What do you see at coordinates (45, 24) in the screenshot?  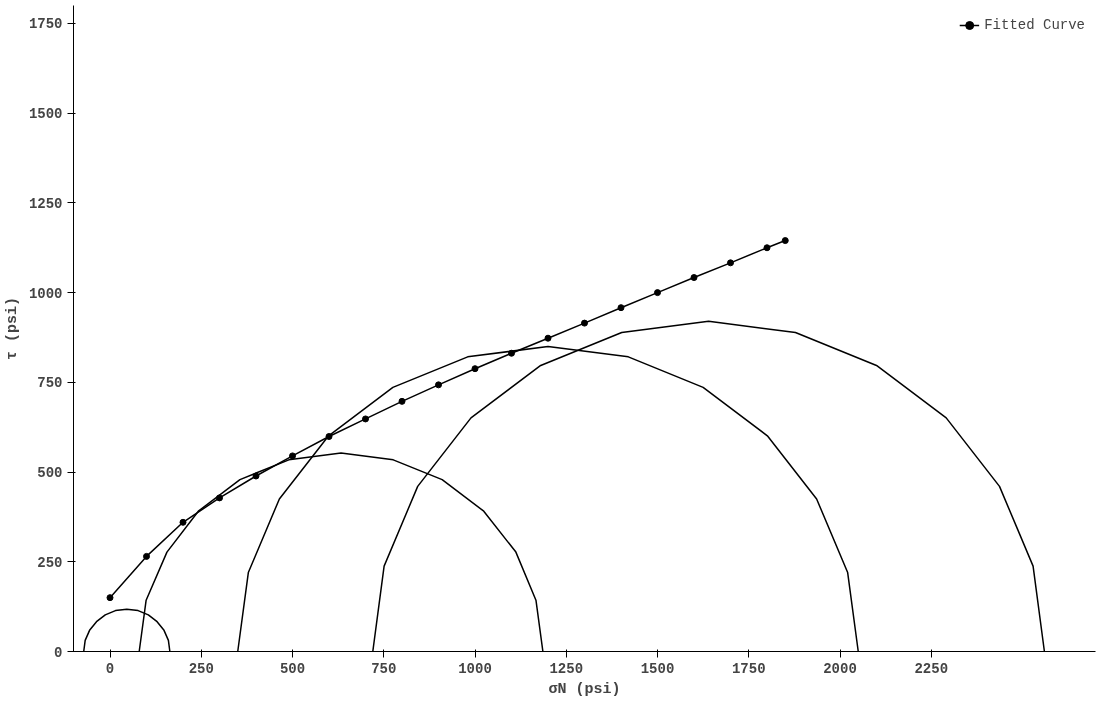 I see `y-tick-label: 1750` at bounding box center [45, 24].